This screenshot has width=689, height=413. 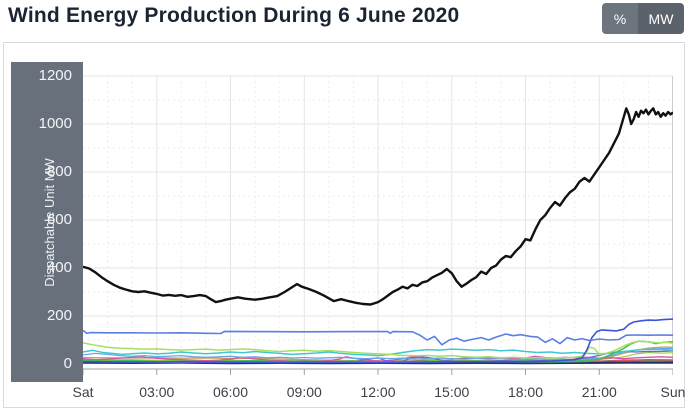 I want to click on x-tick-label: 06:00, so click(x=230, y=392).